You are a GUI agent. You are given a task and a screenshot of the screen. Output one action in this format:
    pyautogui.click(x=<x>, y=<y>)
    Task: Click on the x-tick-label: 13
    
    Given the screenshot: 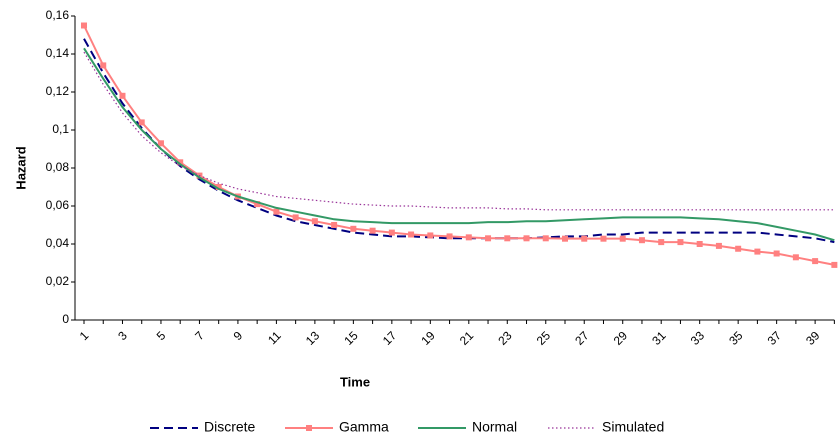 What is the action you would take?
    pyautogui.click(x=313, y=338)
    